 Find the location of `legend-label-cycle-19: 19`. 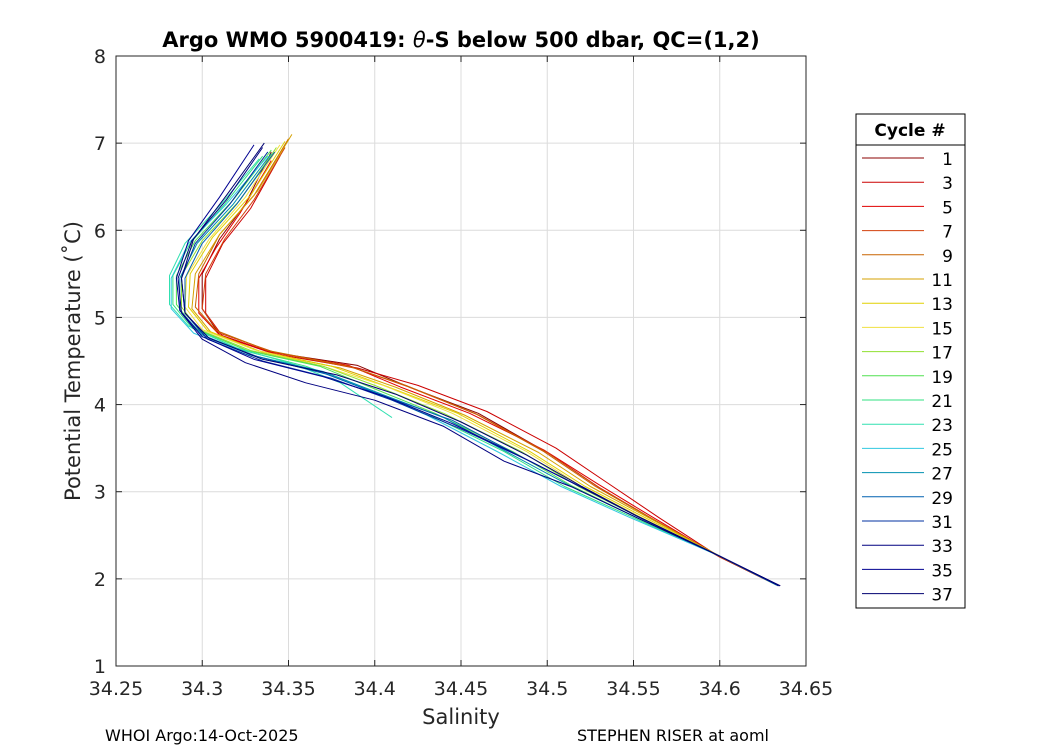

legend-label-cycle-19: 19 is located at coordinates (942, 378).